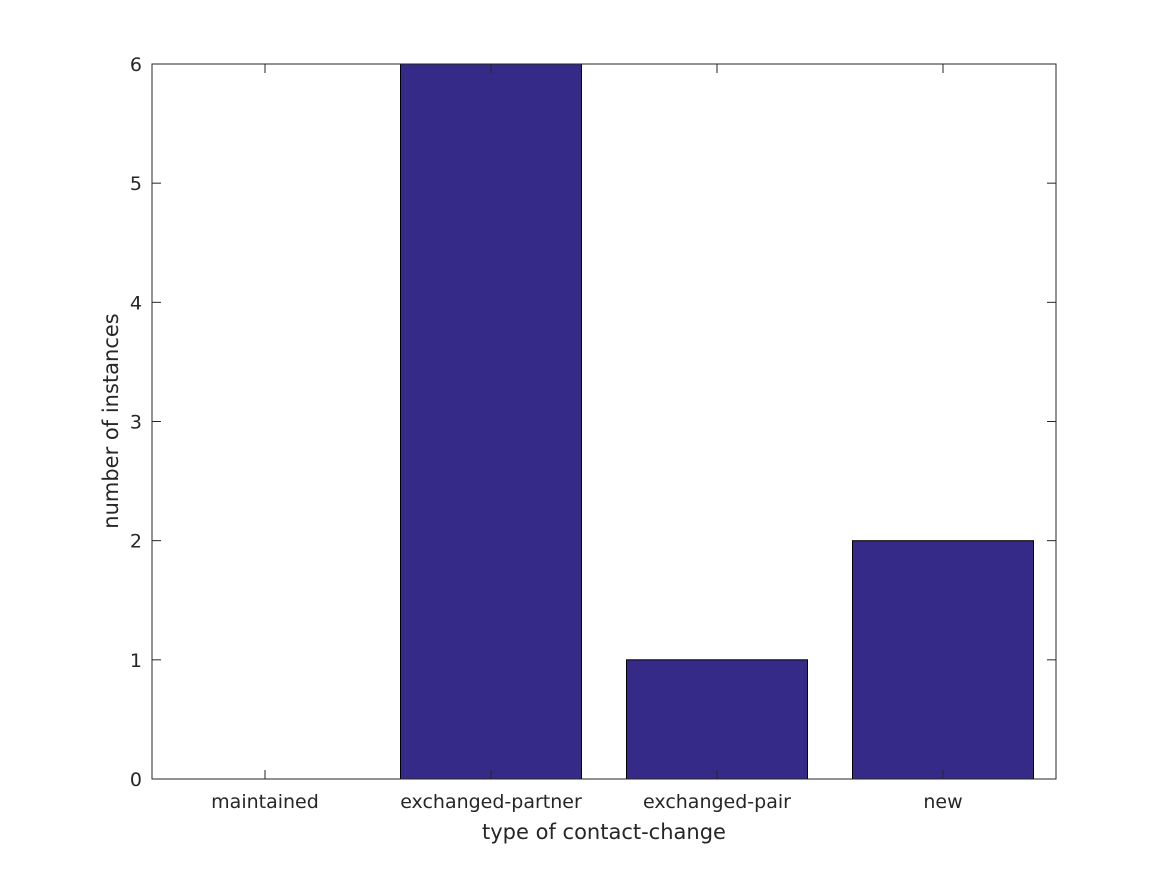 This screenshot has height=875, width=1167. Describe the element at coordinates (136, 184) in the screenshot. I see `y-tick-label-5: 5` at that location.